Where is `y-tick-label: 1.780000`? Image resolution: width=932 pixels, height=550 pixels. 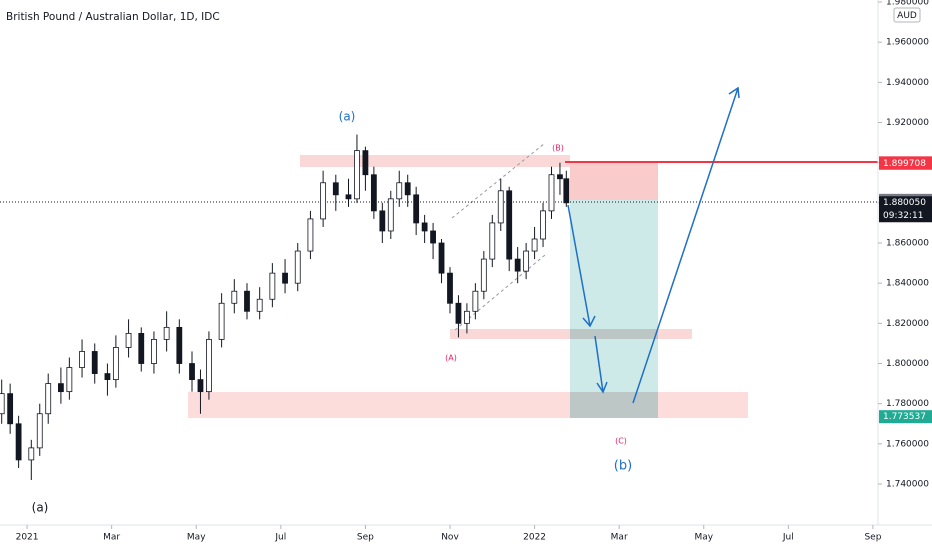
y-tick-label: 1.780000 is located at coordinates (907, 404).